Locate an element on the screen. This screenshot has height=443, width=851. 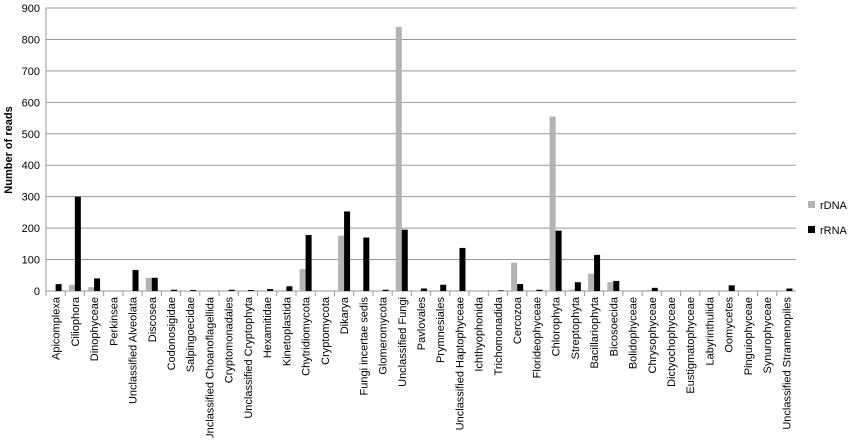
x-tick-label: Ichthyophonida is located at coordinates (480, 333).